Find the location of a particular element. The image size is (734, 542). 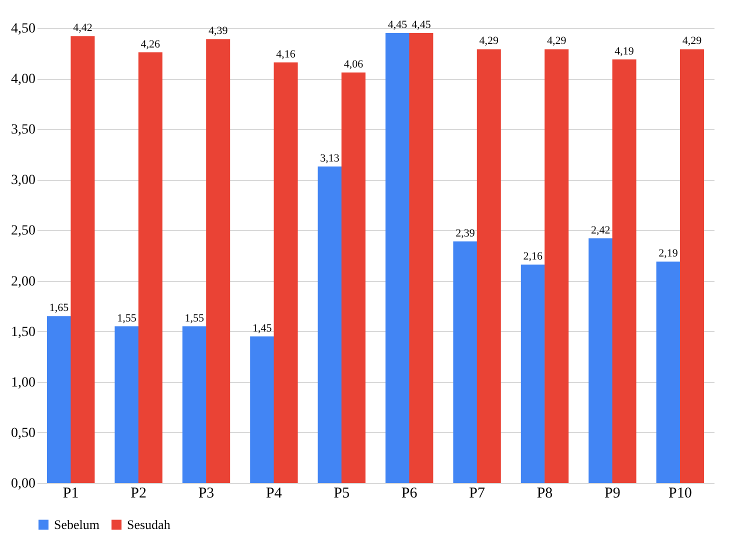

data-label: 2,19 is located at coordinates (668, 254).